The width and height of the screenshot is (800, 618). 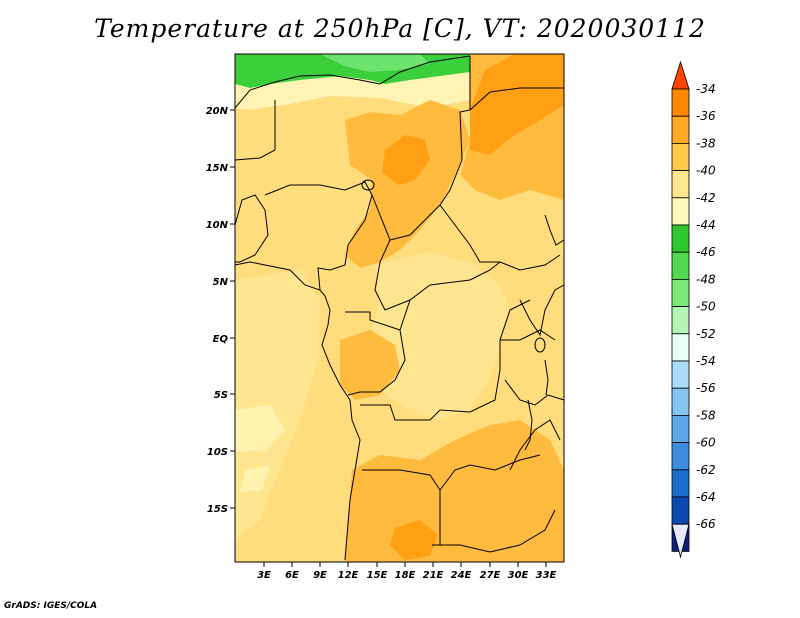 What do you see at coordinates (706, 143) in the screenshot?
I see `legend-label: -38` at bounding box center [706, 143].